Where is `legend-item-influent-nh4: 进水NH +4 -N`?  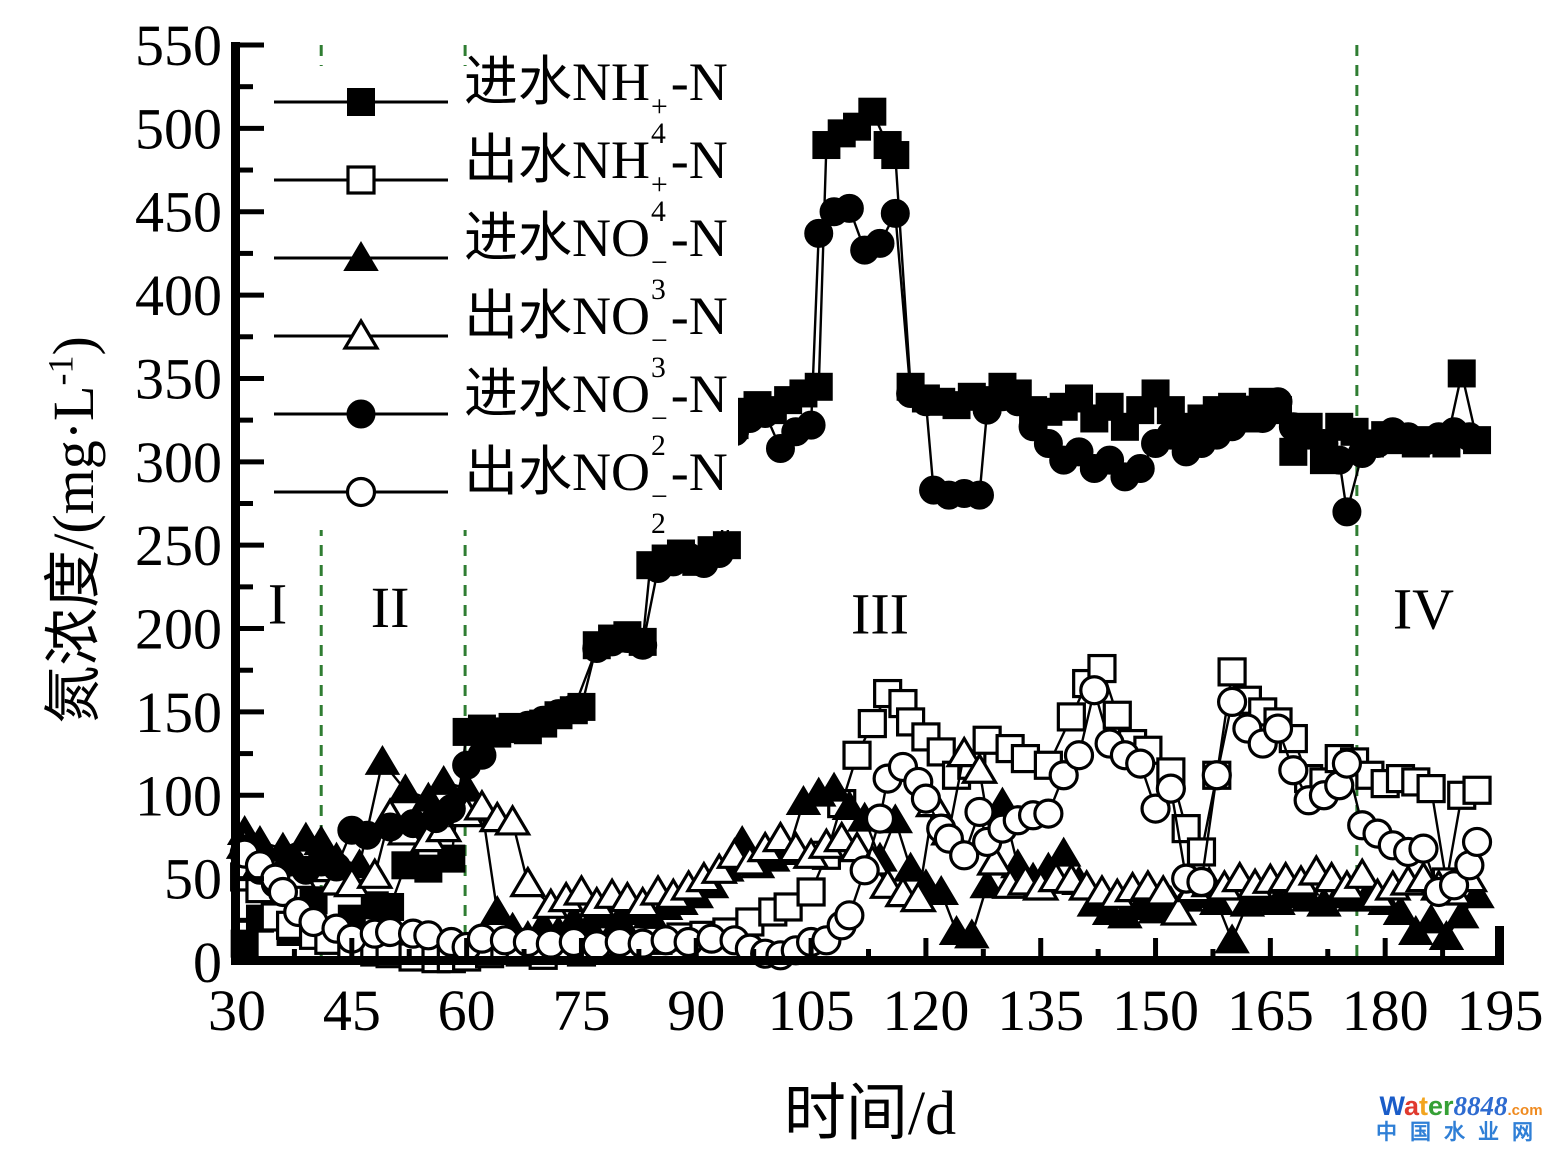 legend-item-influent-nh4: 进水NH +4 -N is located at coordinates (500, 102).